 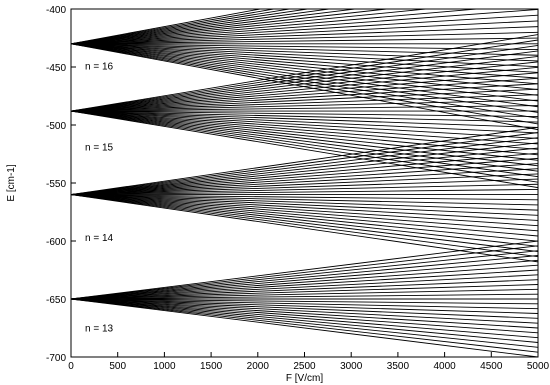 I want to click on x-tick-label: 3500, so click(x=398, y=366).